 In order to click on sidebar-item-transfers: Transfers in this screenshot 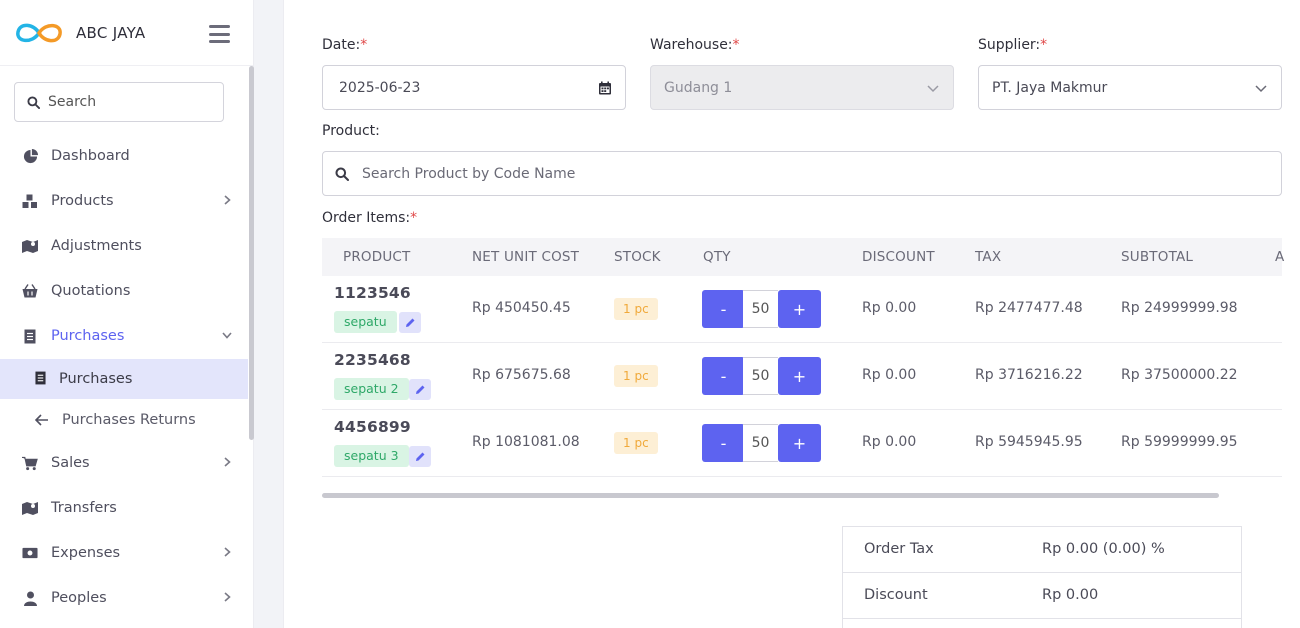, I will do `click(124, 508)`.